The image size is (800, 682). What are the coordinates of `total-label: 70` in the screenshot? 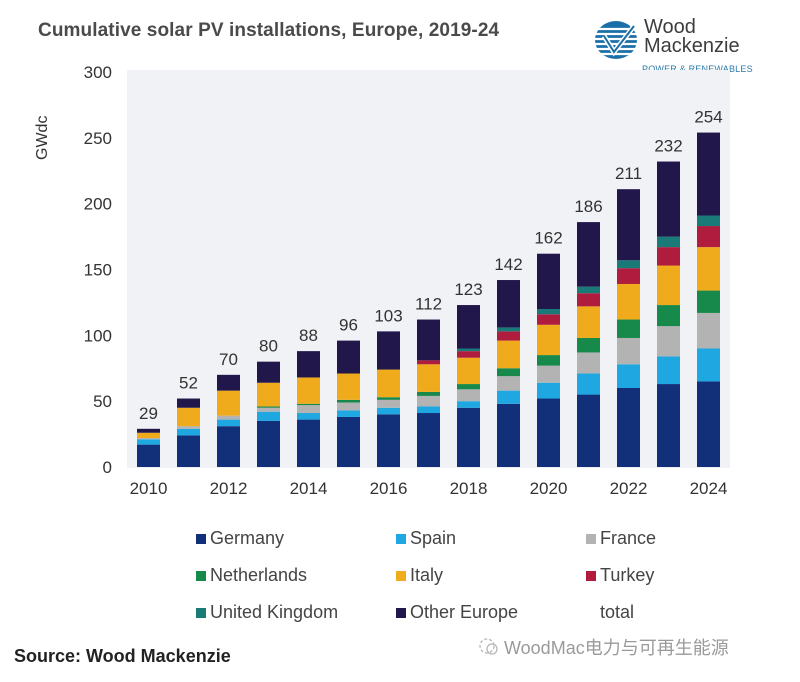 It's located at (228, 359).